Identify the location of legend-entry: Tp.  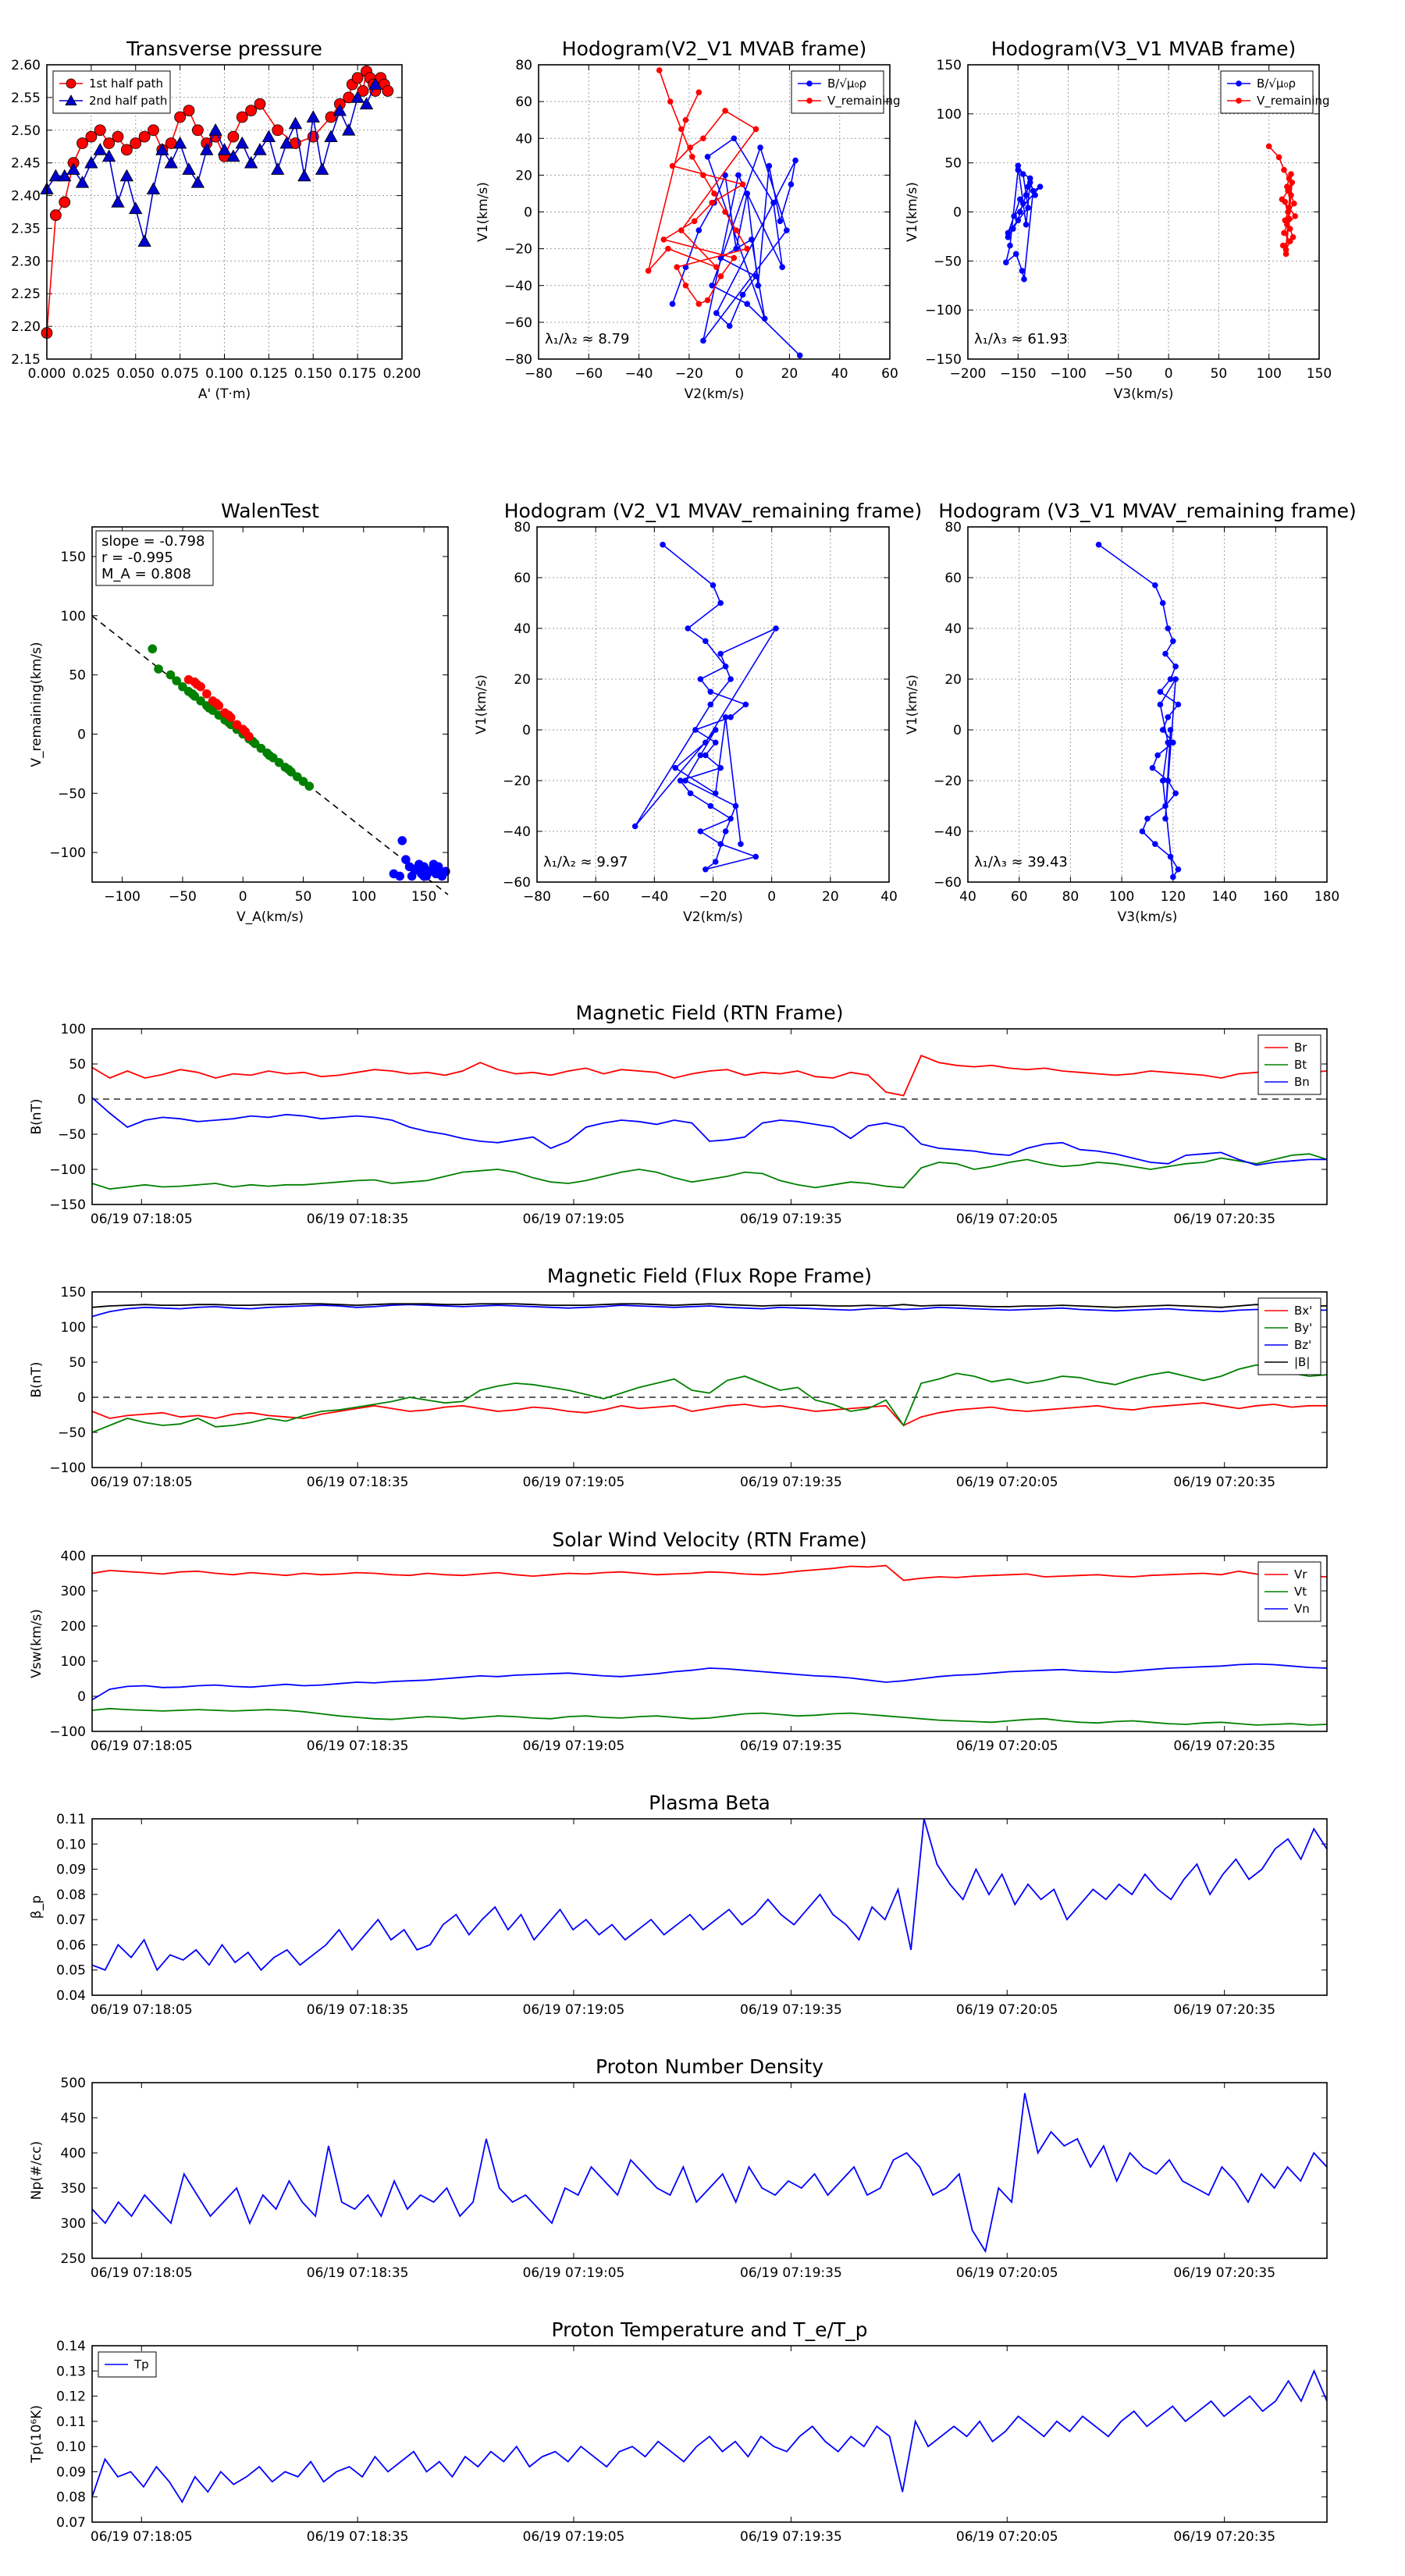
(127, 2364).